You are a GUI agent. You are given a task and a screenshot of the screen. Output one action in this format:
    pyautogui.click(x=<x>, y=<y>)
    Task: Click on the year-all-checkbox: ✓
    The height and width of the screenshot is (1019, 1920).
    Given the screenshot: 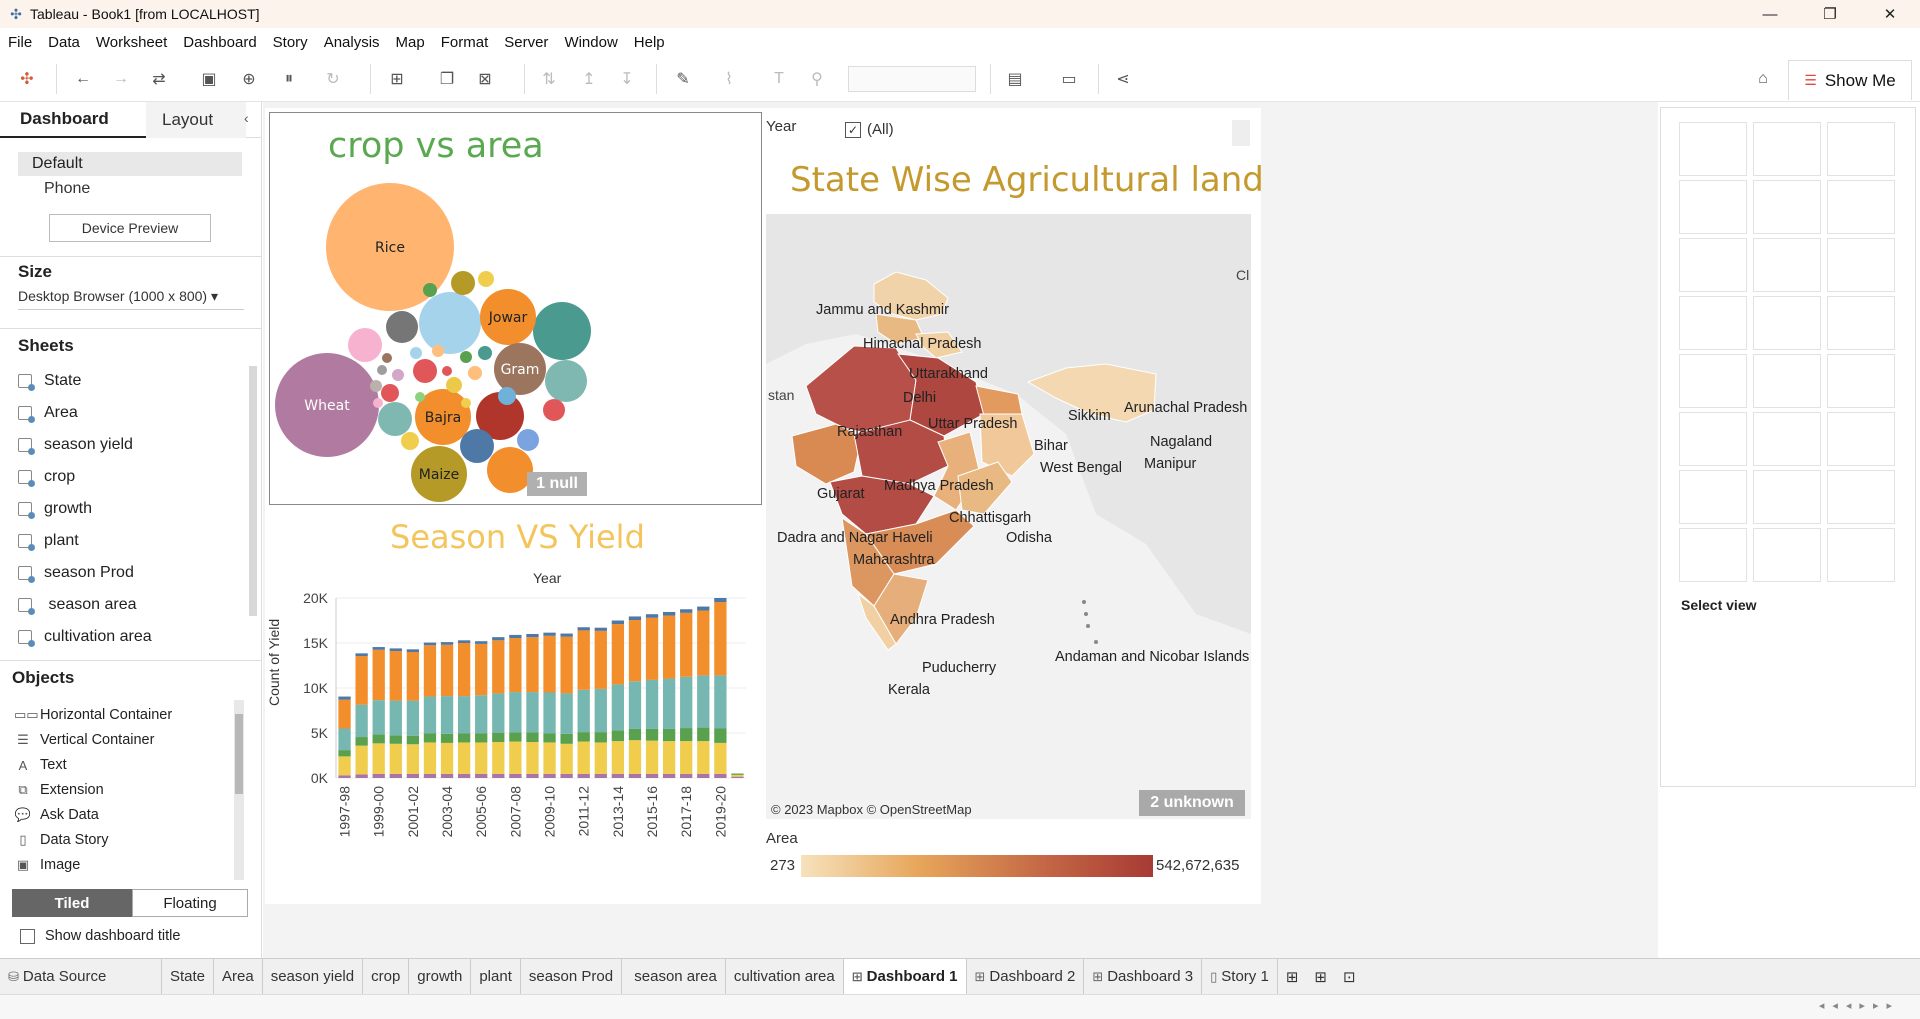 What is the action you would take?
    pyautogui.click(x=853, y=129)
    